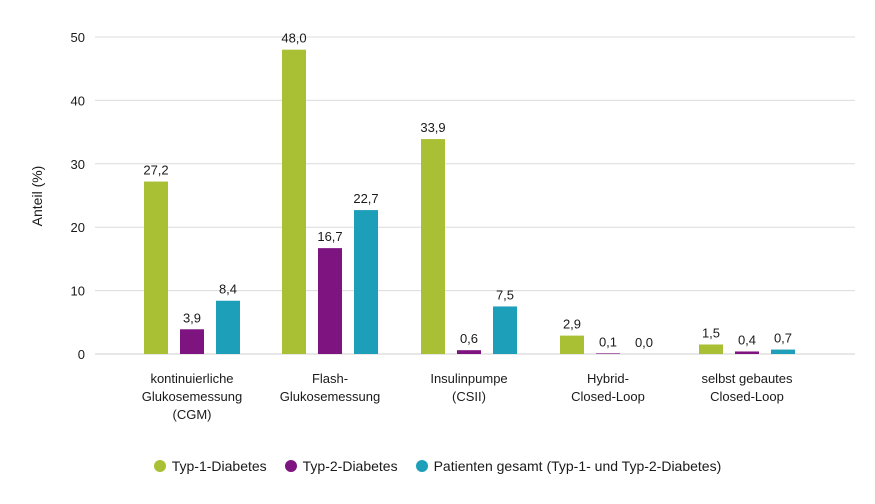 This screenshot has width=875, height=504. Describe the element at coordinates (711, 332) in the screenshot. I see `data-label: 1,5` at that location.